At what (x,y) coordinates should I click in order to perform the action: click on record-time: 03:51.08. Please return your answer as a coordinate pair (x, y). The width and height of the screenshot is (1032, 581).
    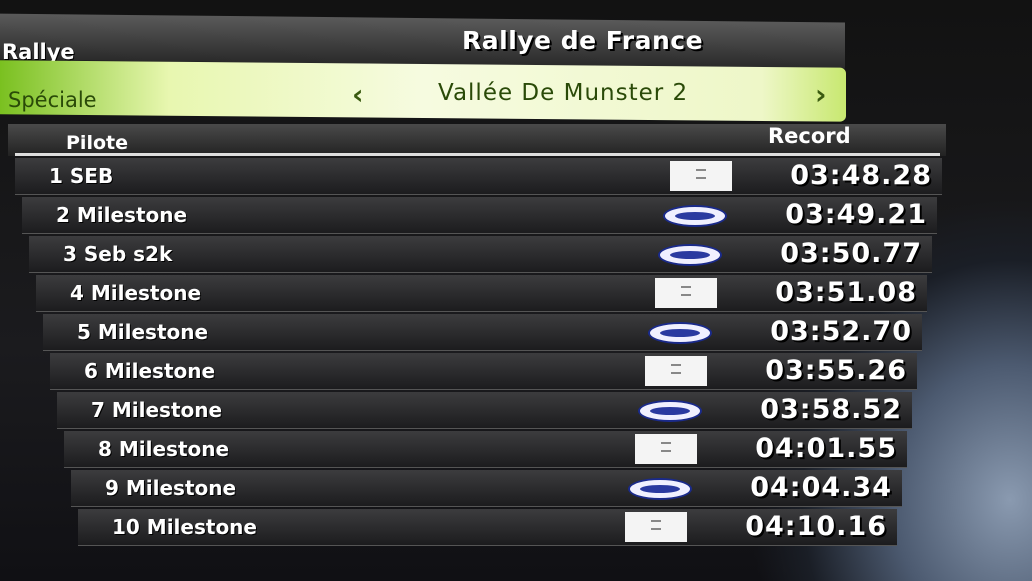
    Looking at the image, I should click on (846, 292).